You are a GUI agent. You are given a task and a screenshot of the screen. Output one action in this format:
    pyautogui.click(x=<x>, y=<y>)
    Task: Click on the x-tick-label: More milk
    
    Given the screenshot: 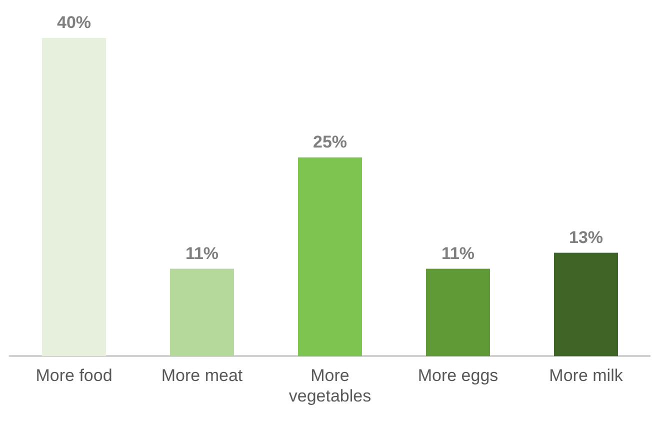 What is the action you would take?
    pyautogui.click(x=586, y=376)
    